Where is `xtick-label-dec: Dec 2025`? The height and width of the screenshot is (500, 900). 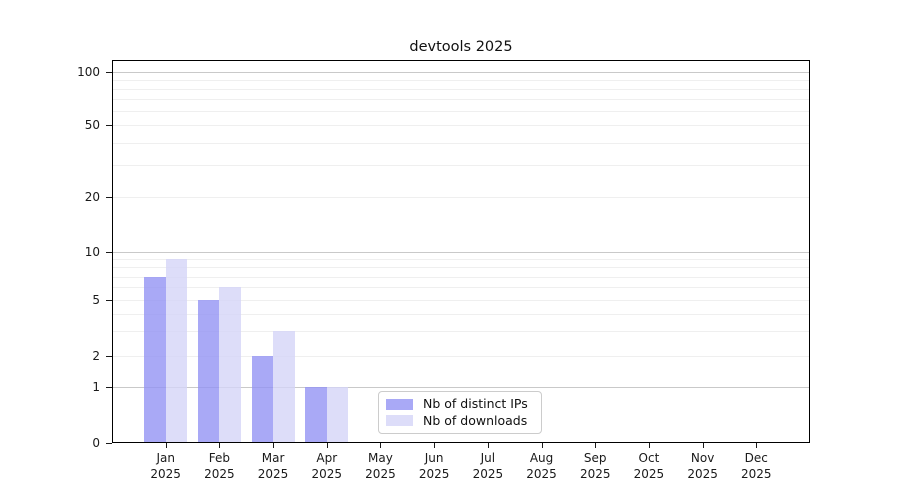
xtick-label-dec: Dec 2025 is located at coordinates (756, 466).